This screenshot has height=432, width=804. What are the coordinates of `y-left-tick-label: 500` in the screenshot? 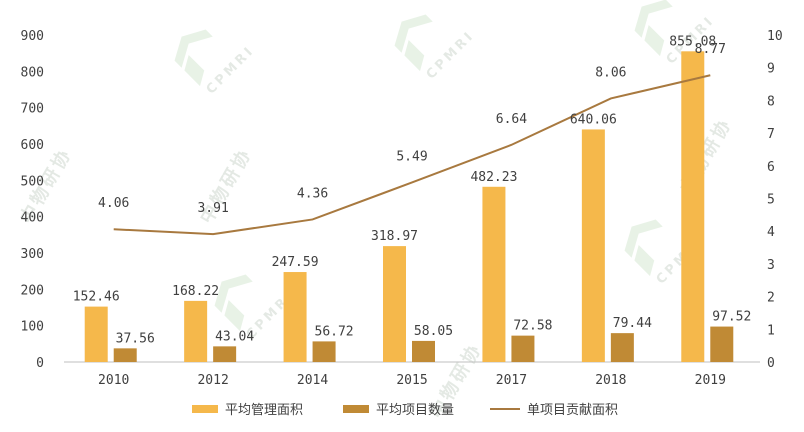 It's located at (32, 181).